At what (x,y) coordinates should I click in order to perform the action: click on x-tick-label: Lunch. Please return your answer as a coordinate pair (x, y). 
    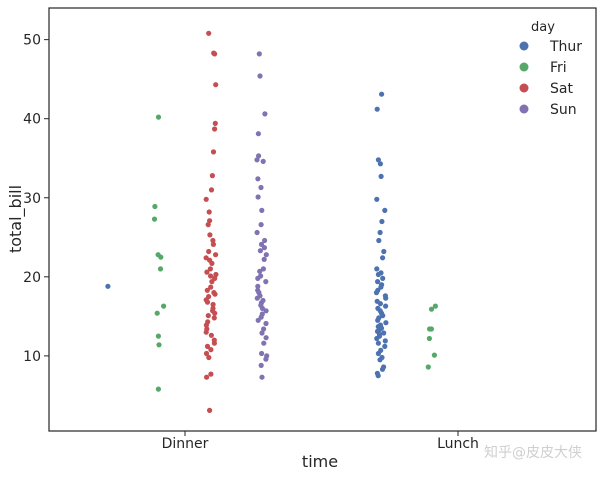
    Looking at the image, I should click on (458, 444).